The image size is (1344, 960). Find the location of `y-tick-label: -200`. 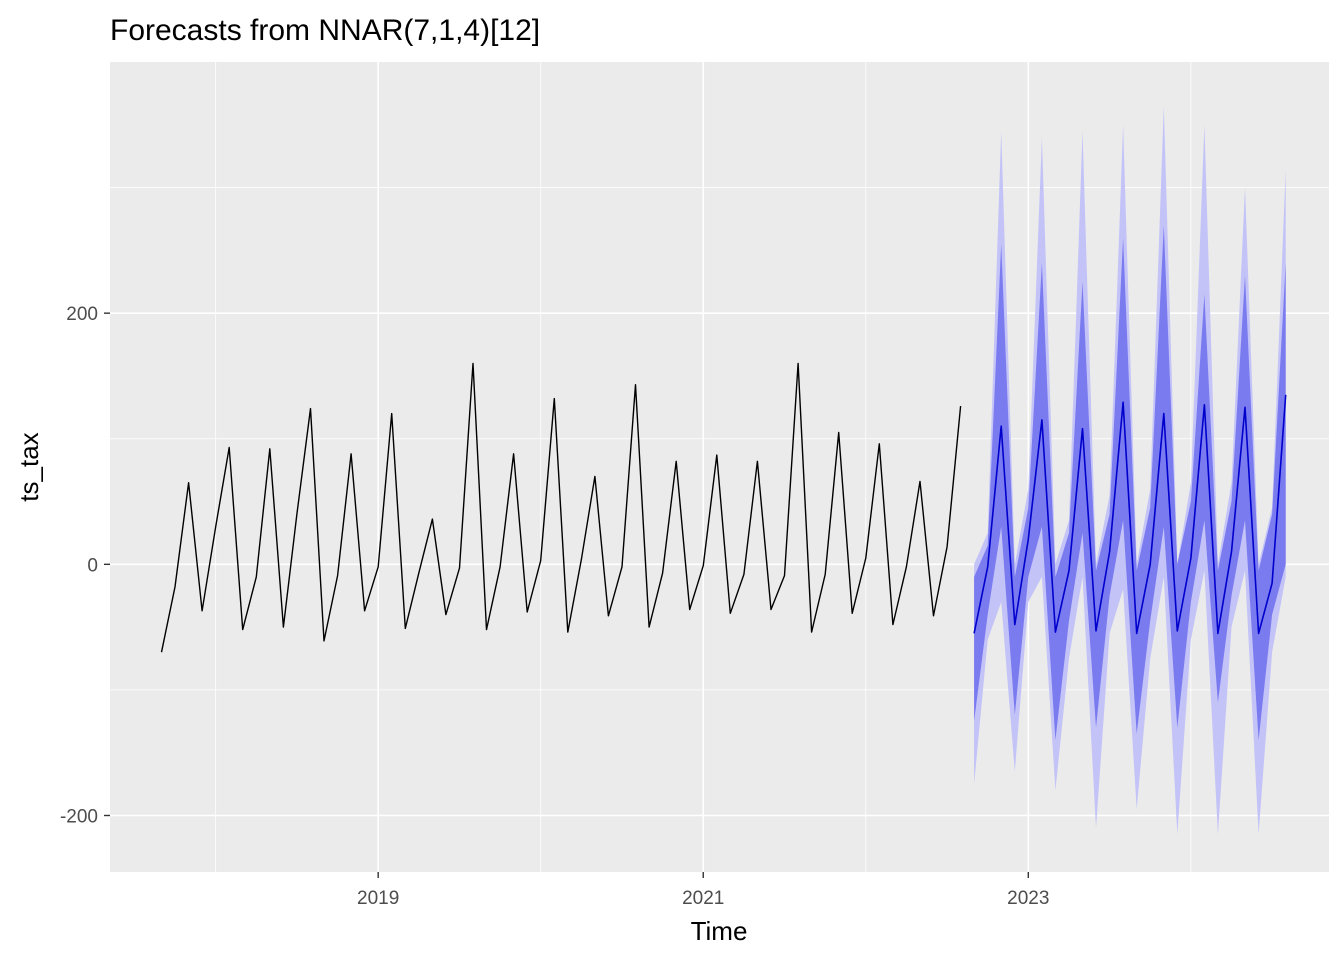

y-tick-label: -200 is located at coordinates (79, 816).